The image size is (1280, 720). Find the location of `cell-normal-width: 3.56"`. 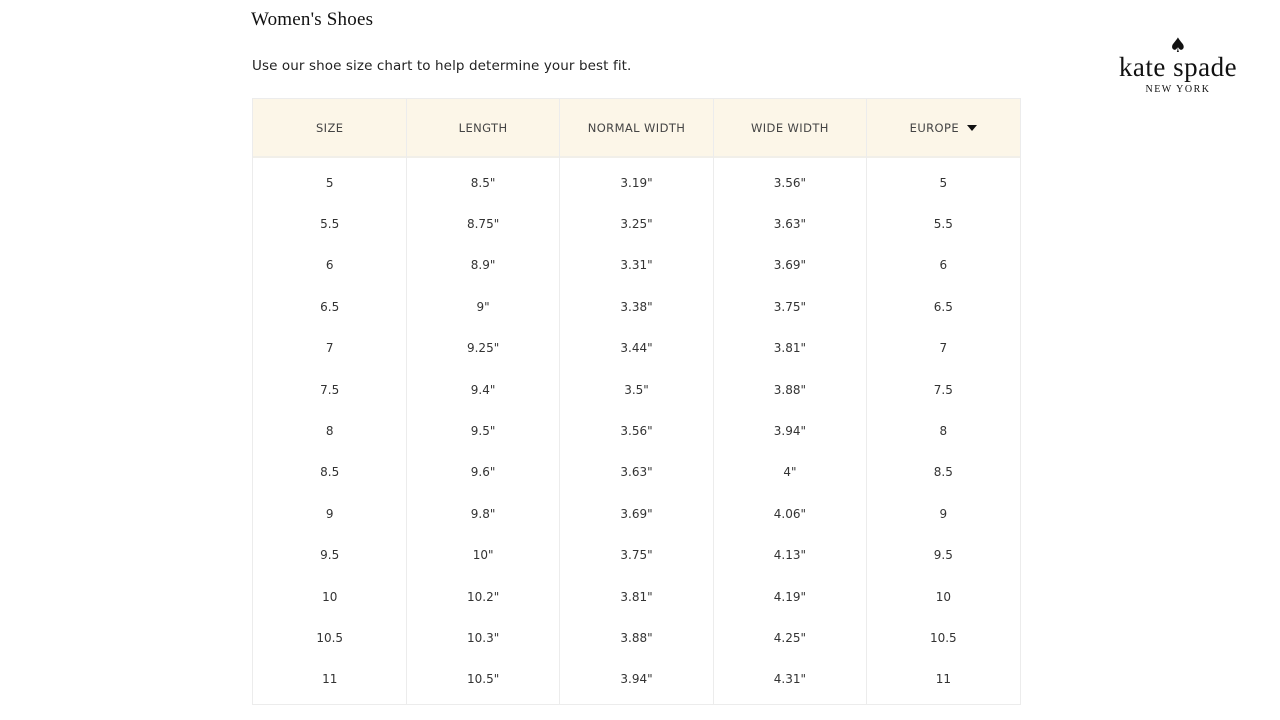

cell-normal-width: 3.56" is located at coordinates (636, 431).